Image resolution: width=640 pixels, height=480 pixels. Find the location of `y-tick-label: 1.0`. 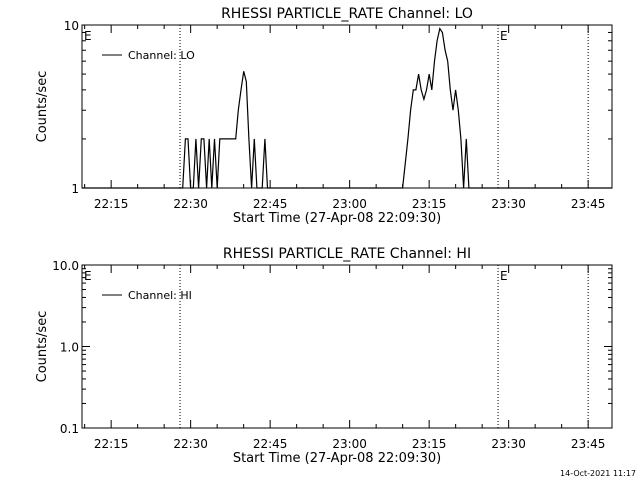

y-tick-label: 1.0 is located at coordinates (69, 348).